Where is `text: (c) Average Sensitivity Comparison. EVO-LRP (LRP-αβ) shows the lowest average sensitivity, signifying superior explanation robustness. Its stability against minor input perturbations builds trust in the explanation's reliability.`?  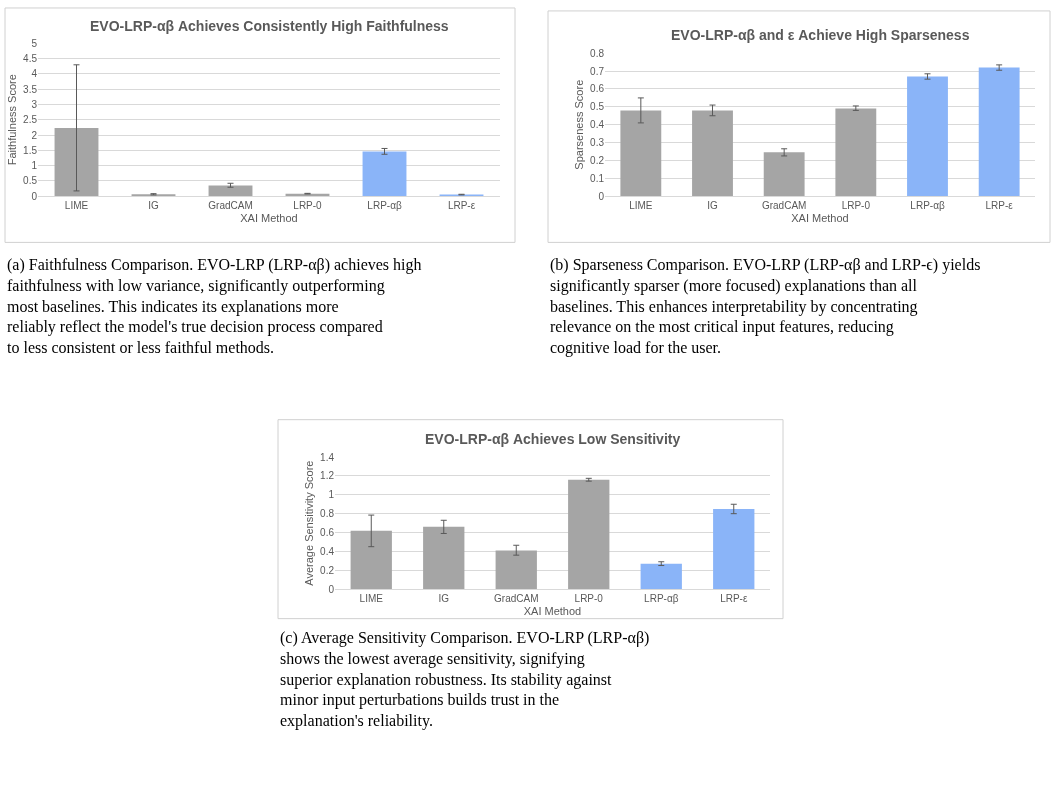 text: (c) Average Sensitivity Comparison. EVO-LRP (LRP-αβ) shows the lowest average sensitivity, signifying superior explanation robustness. Its stability against minor input perturbations builds trust in the explanation's reliability. is located at coordinates (465, 680).